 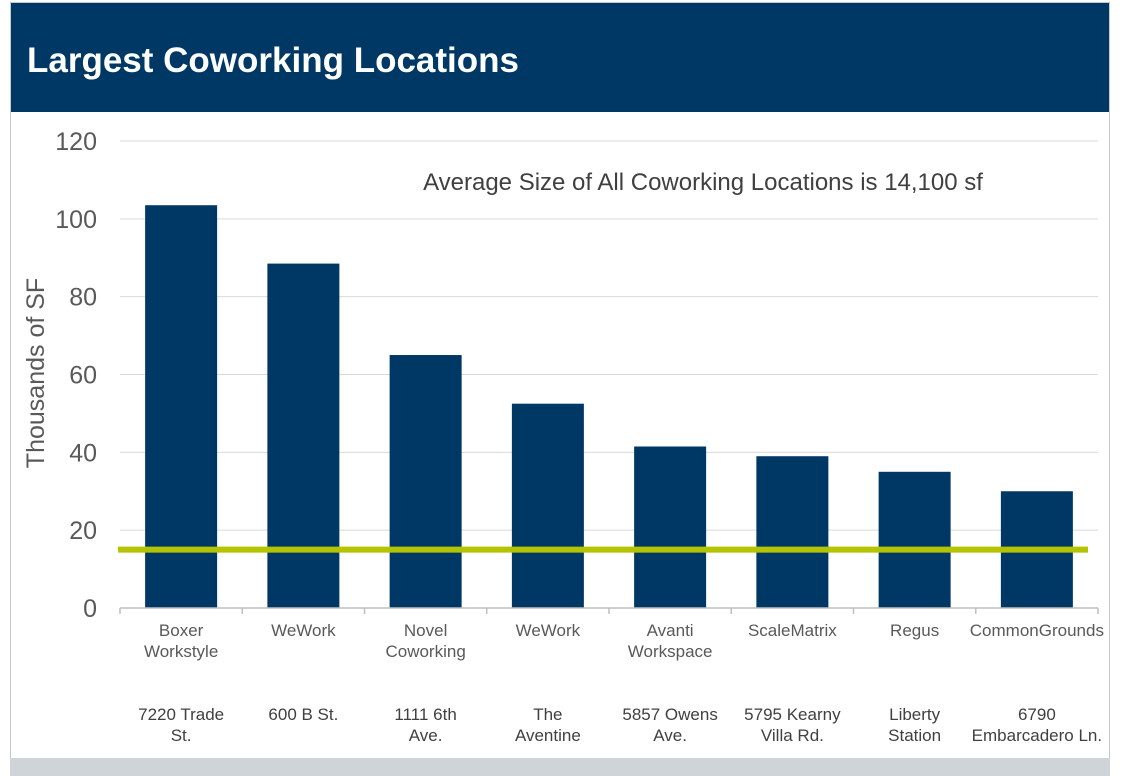 I want to click on y-tick-label: 80, so click(x=83, y=298).